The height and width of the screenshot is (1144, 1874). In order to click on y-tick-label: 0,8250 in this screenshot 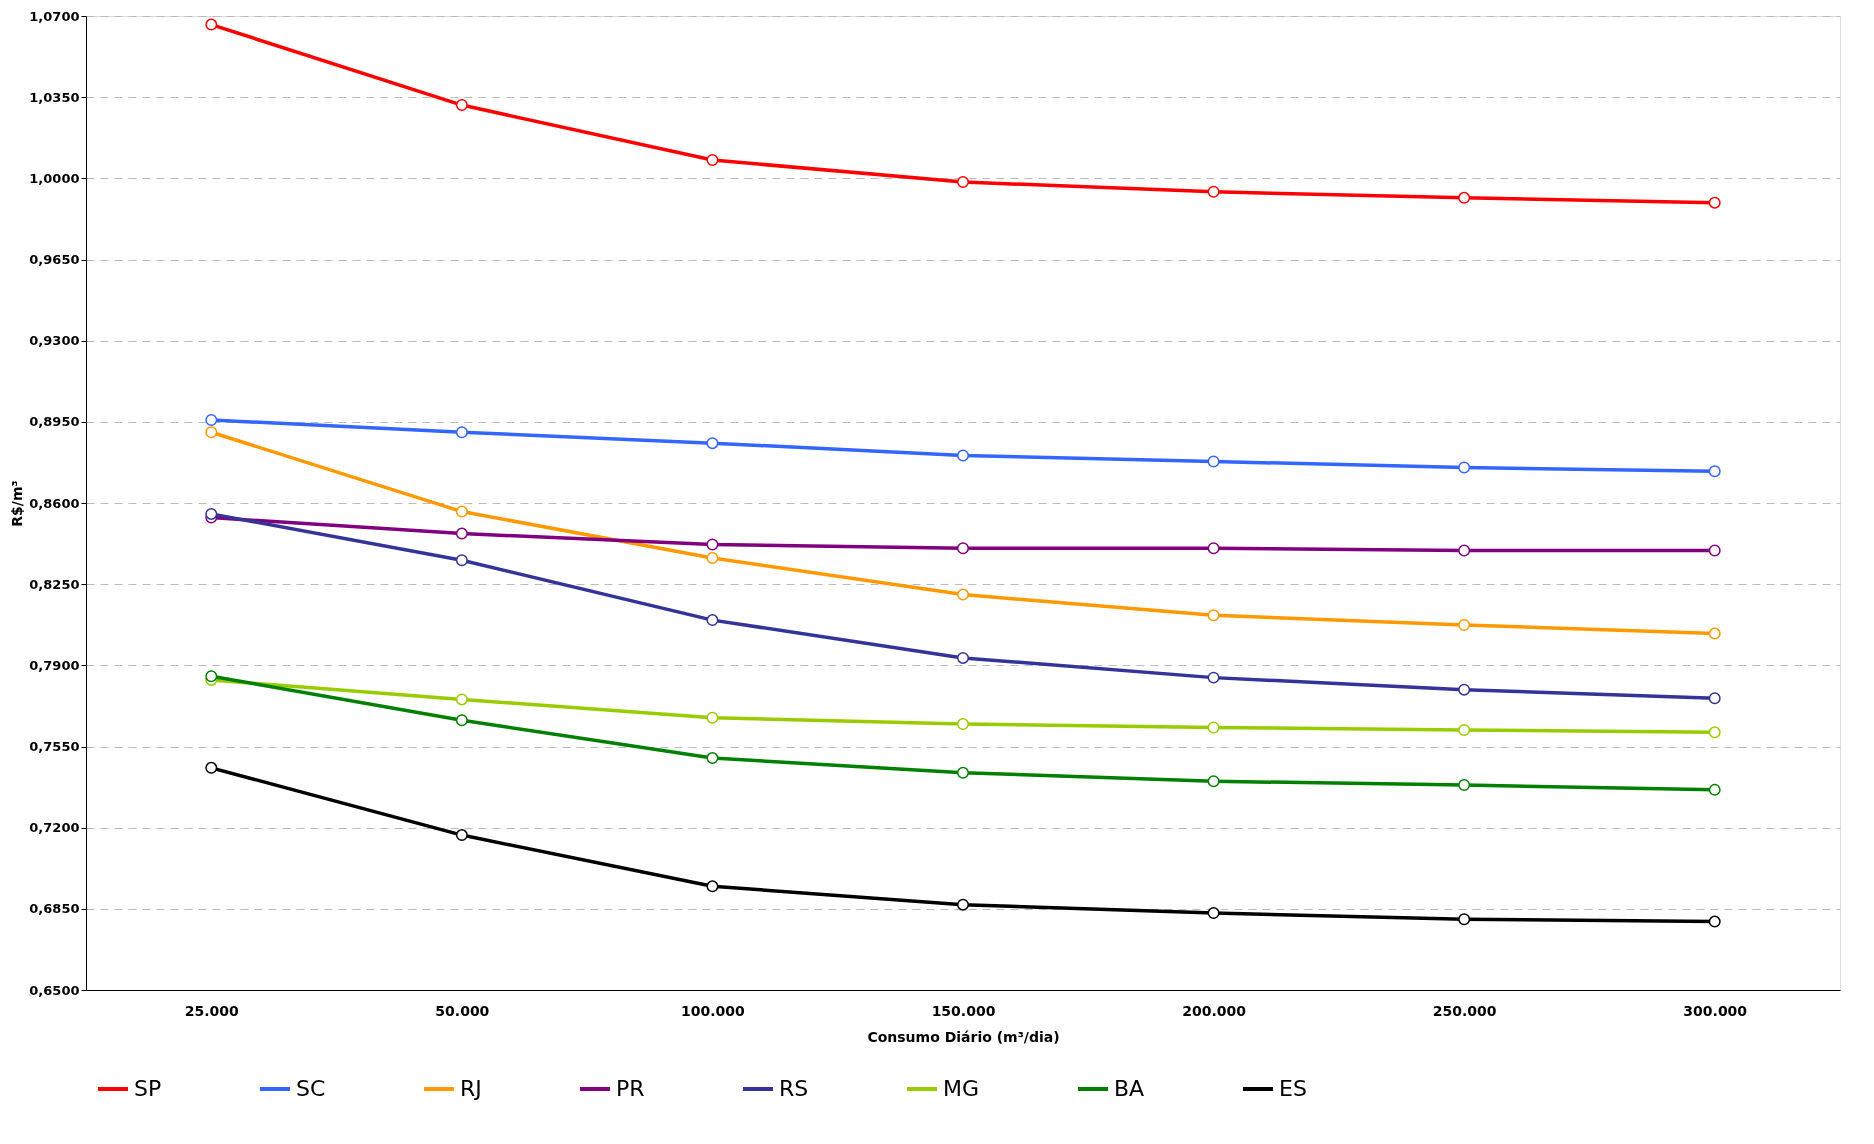, I will do `click(54, 584)`.